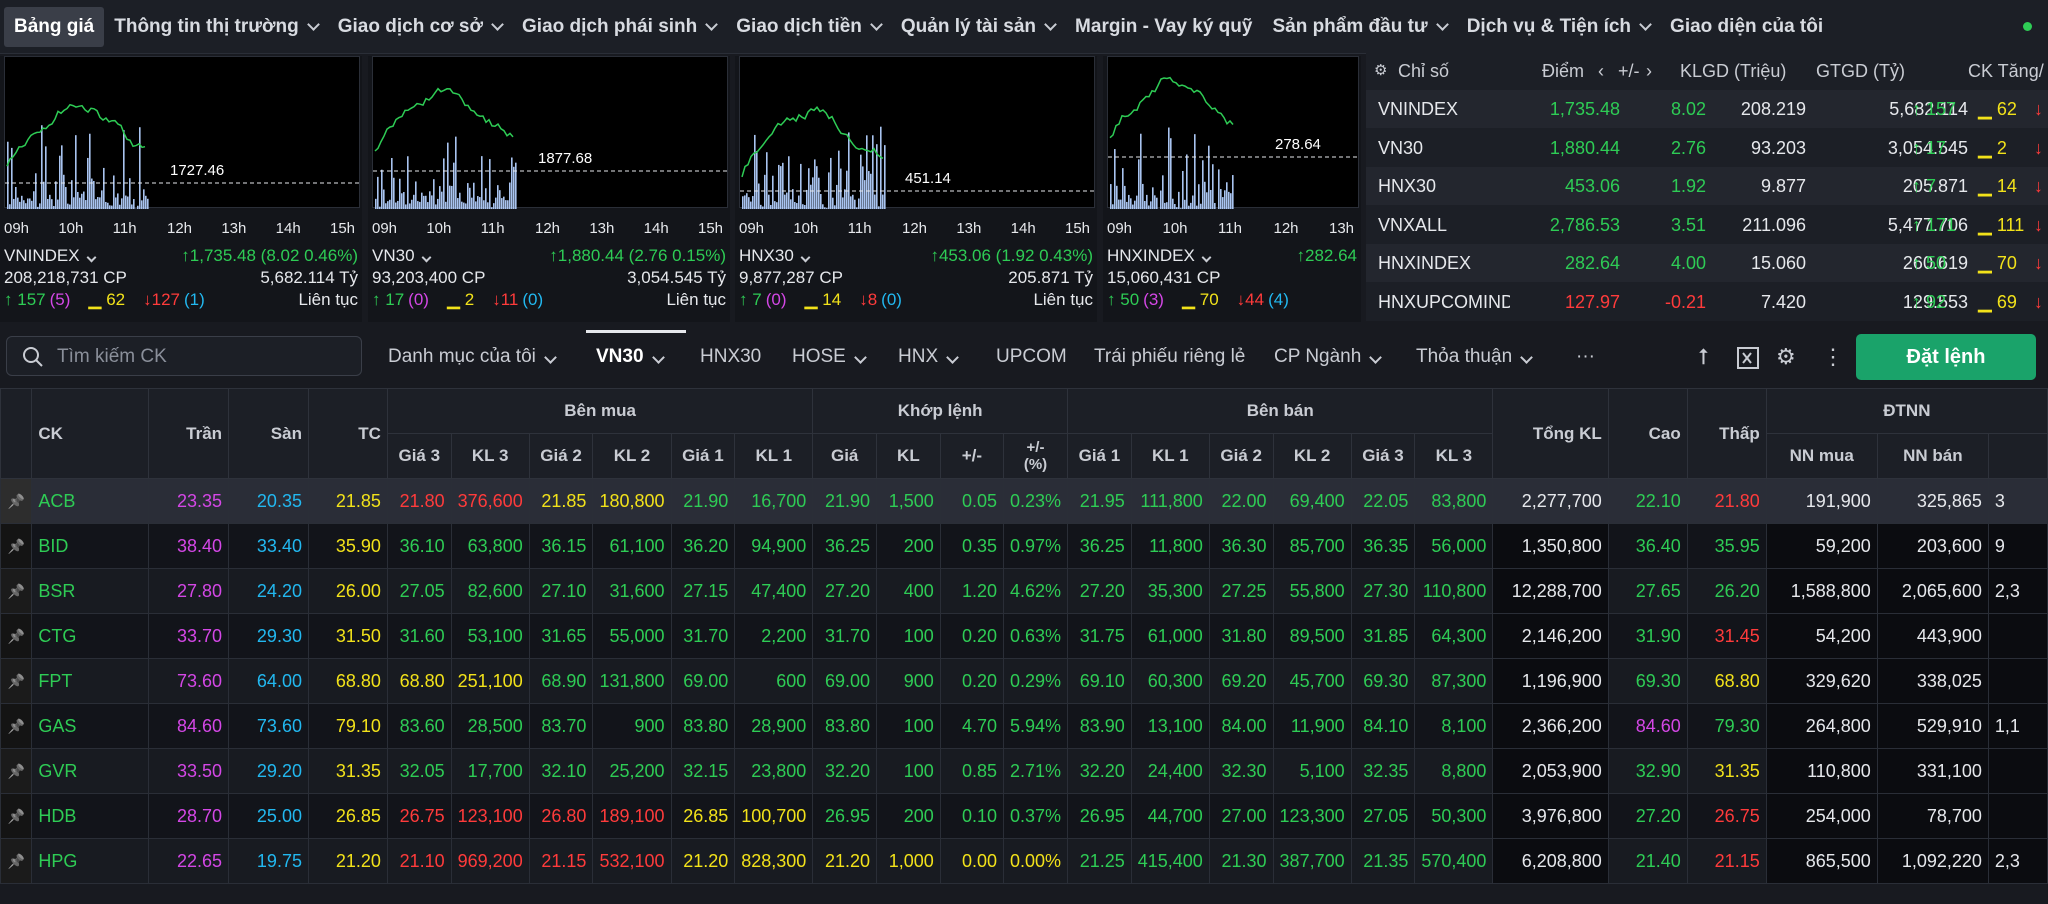 The image size is (2048, 904). What do you see at coordinates (1035, 456) in the screenshot?
I see `header-pct: +/- (%)` at bounding box center [1035, 456].